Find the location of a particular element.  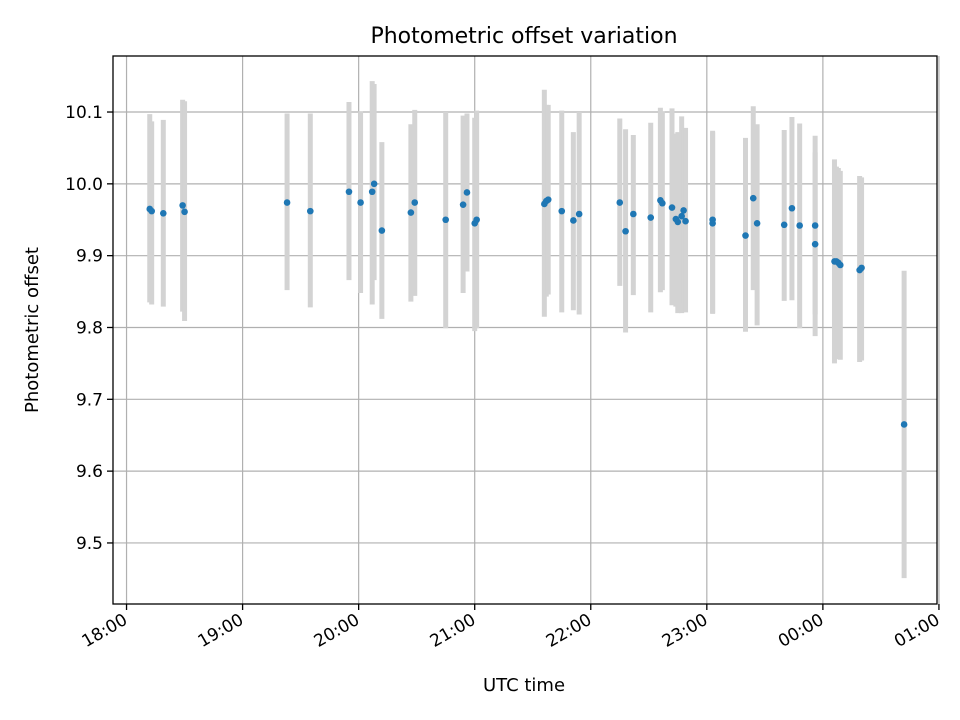

x-tick-label: 18:00 is located at coordinates (105, 631).